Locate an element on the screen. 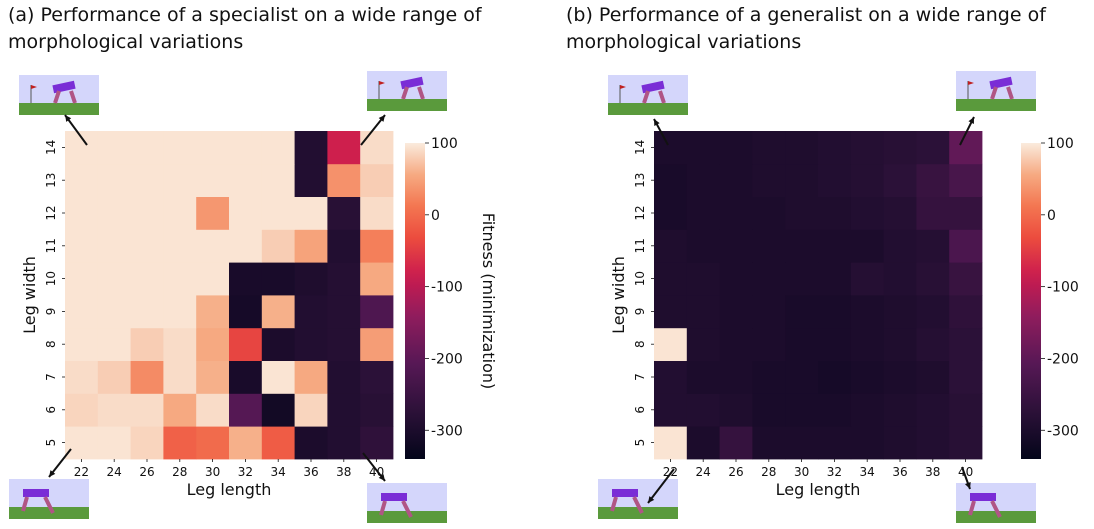 The height and width of the screenshot is (529, 1094). colorbar-tick-label: -300 is located at coordinates (1063, 431).